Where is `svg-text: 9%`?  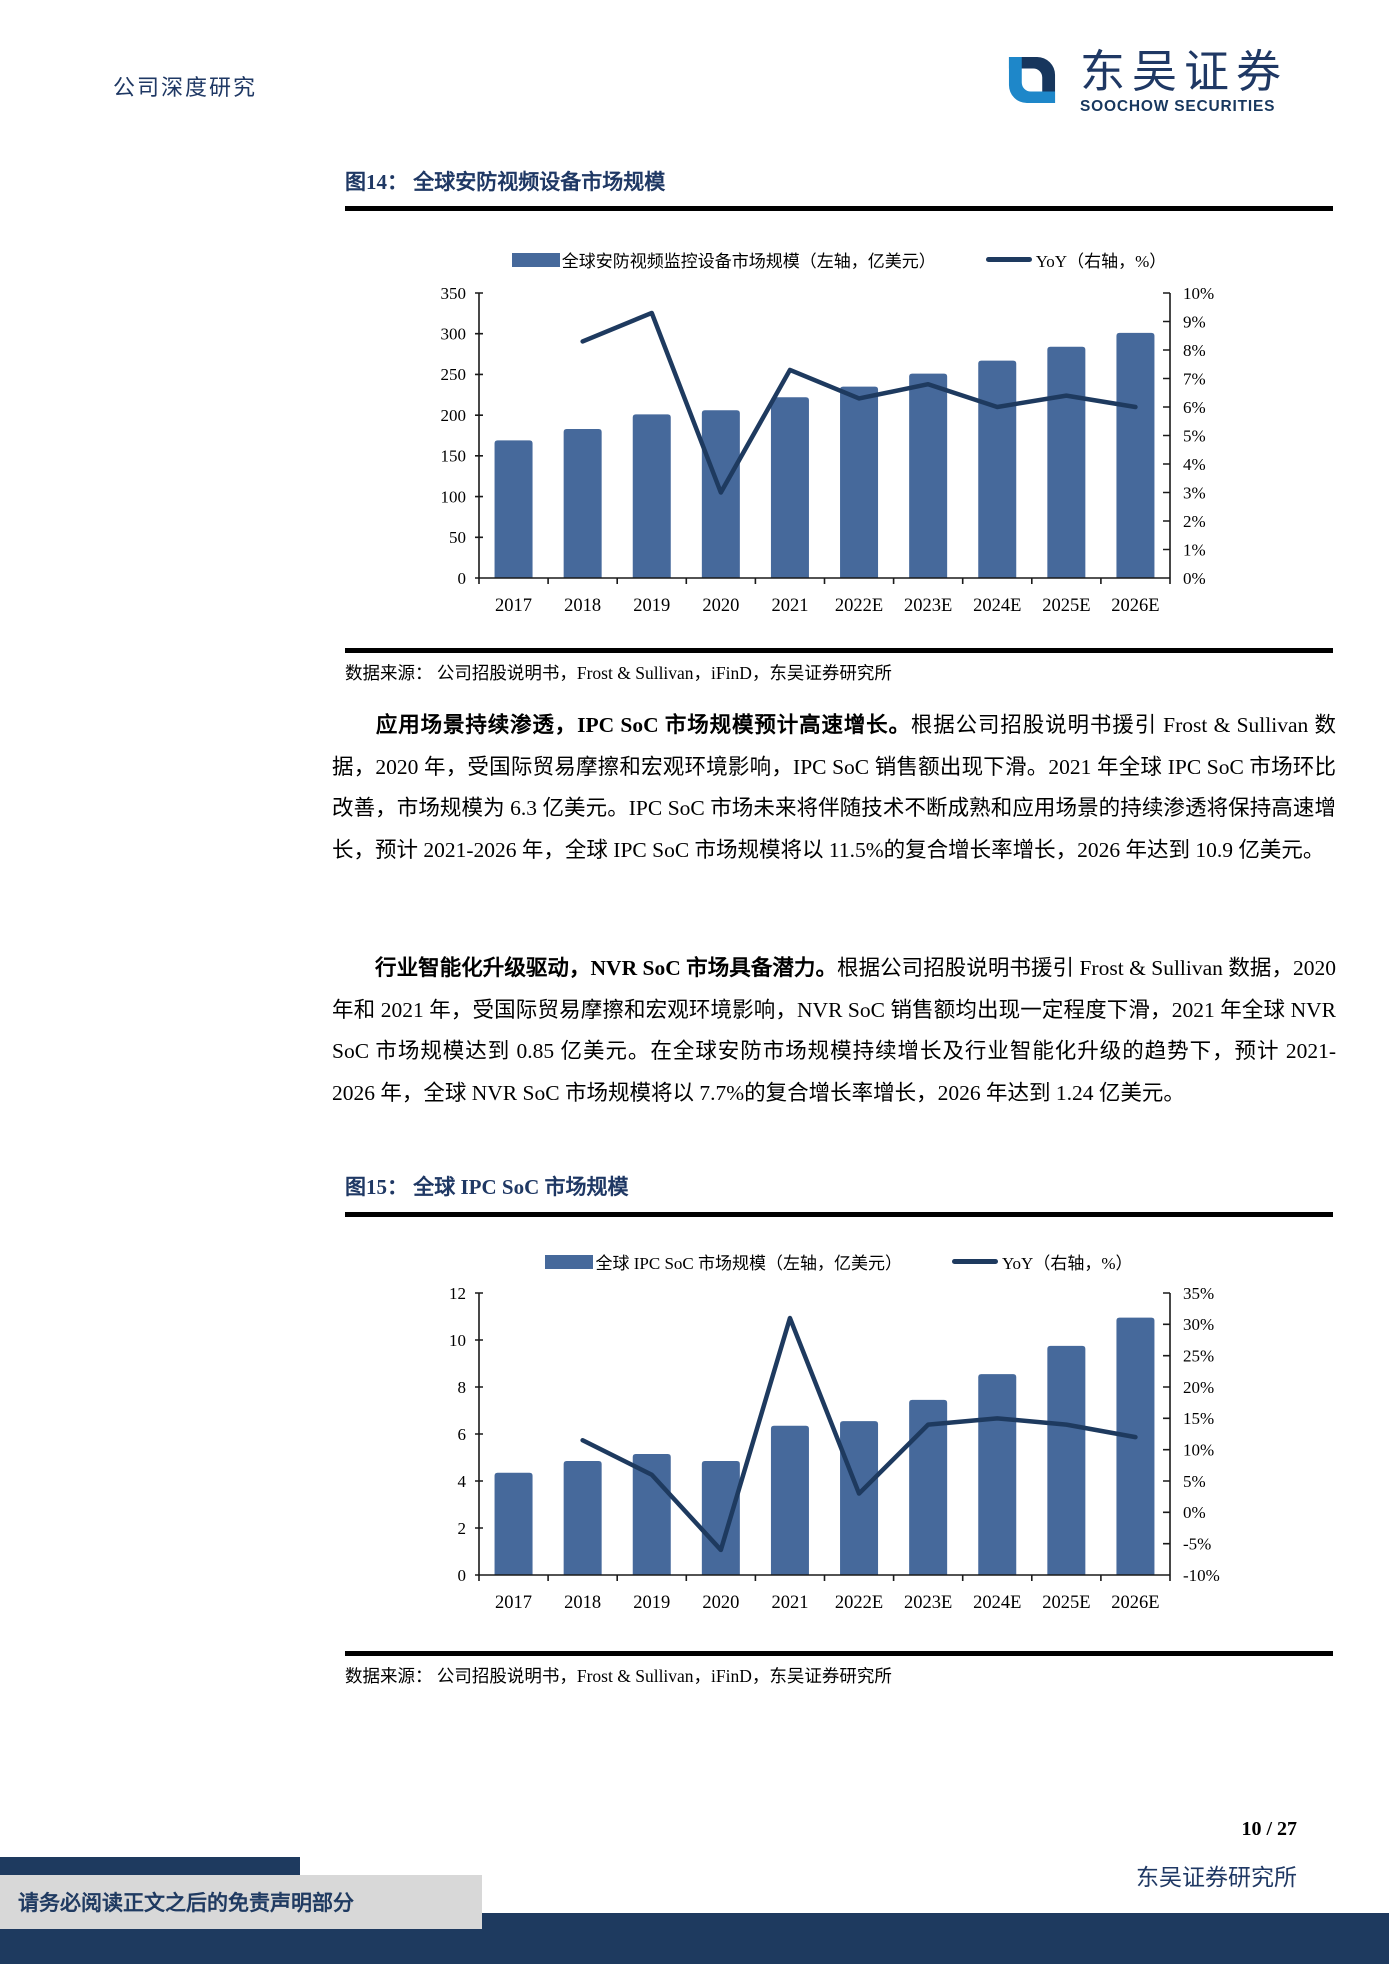
svg-text: 9% is located at coordinates (1194, 321).